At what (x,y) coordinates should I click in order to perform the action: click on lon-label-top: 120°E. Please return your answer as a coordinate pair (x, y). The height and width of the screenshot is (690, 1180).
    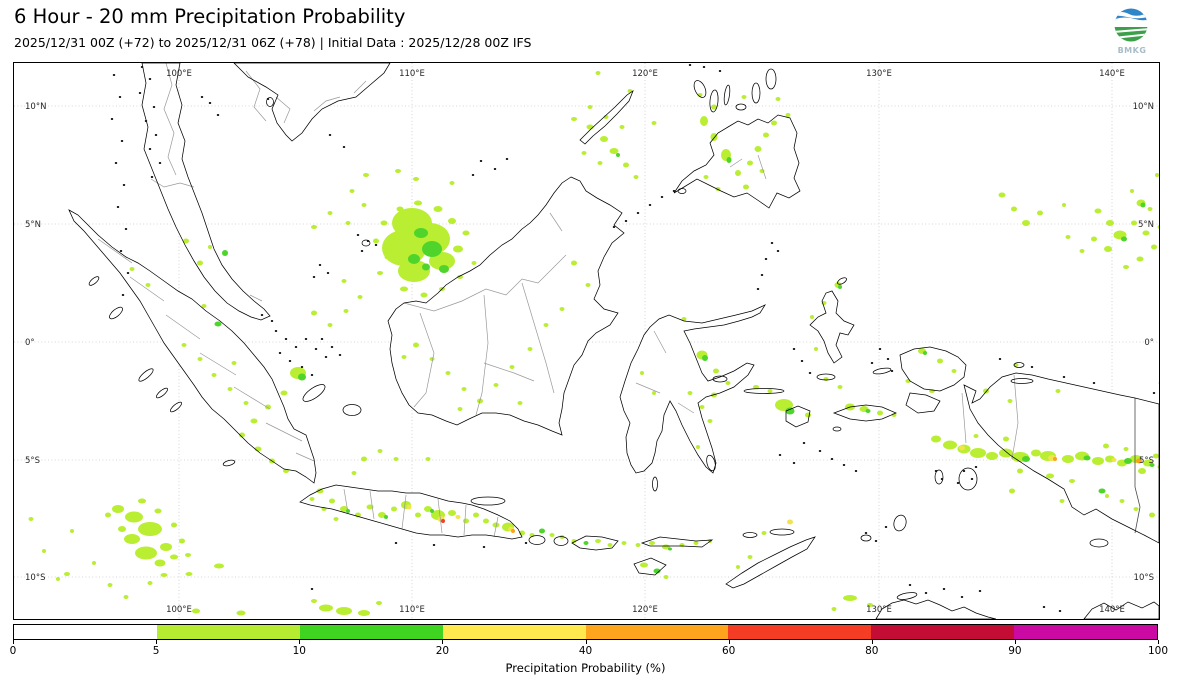
    Looking at the image, I should click on (645, 74).